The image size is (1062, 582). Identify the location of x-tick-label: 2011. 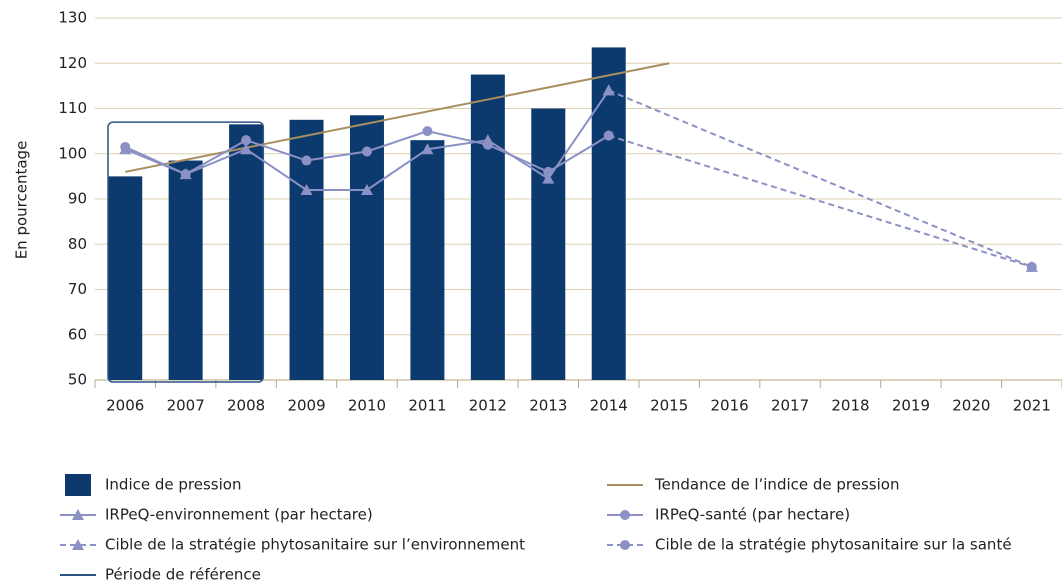
(427, 406).